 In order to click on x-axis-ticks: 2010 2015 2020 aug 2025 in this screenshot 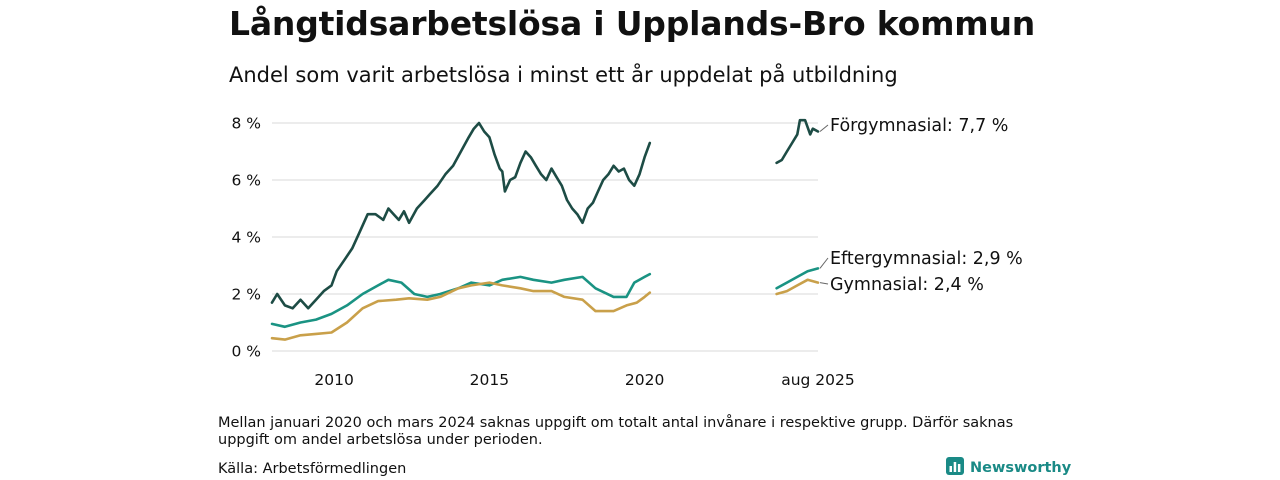, I will do `click(584, 380)`.